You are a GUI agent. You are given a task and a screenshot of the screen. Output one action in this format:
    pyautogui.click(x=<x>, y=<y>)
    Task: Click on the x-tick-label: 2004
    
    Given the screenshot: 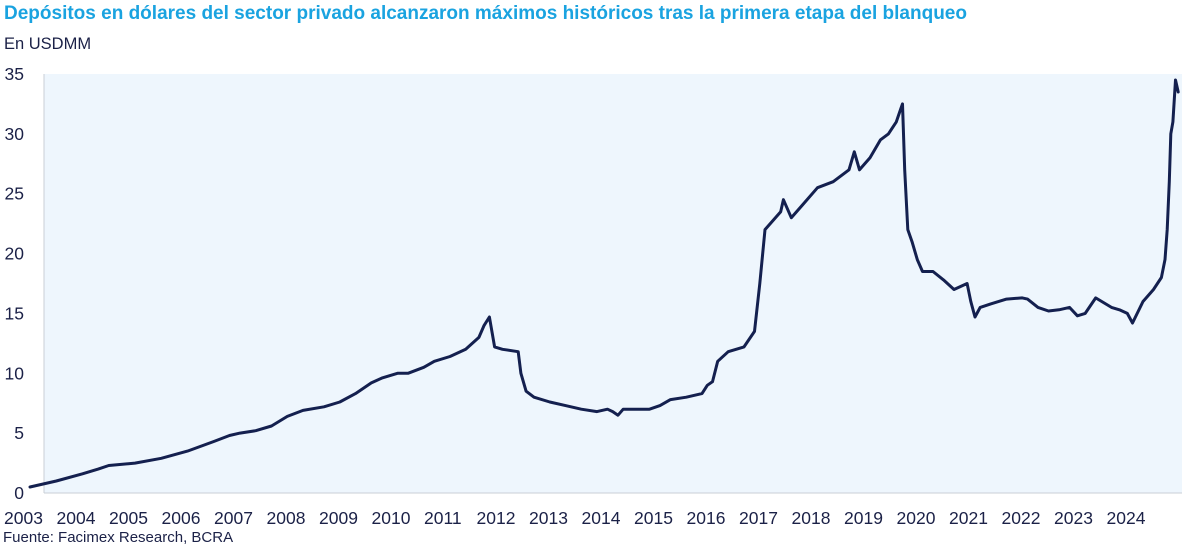 What is the action you would take?
    pyautogui.click(x=76, y=518)
    